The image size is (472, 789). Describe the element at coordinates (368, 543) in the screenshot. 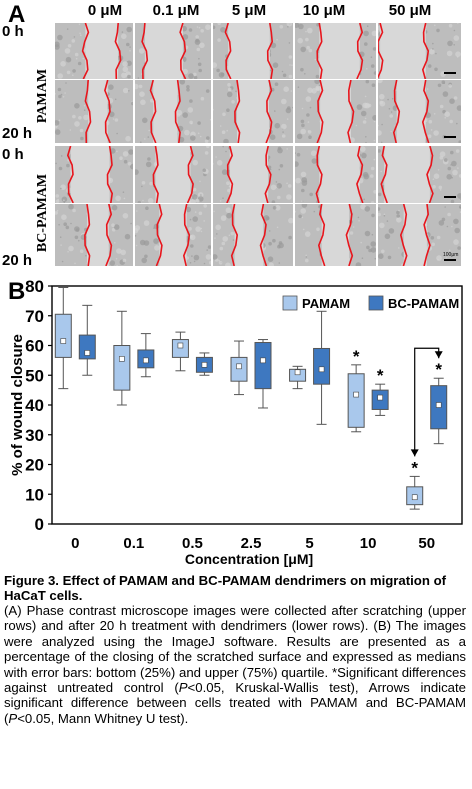

I see `x-tick-label: 10` at that location.